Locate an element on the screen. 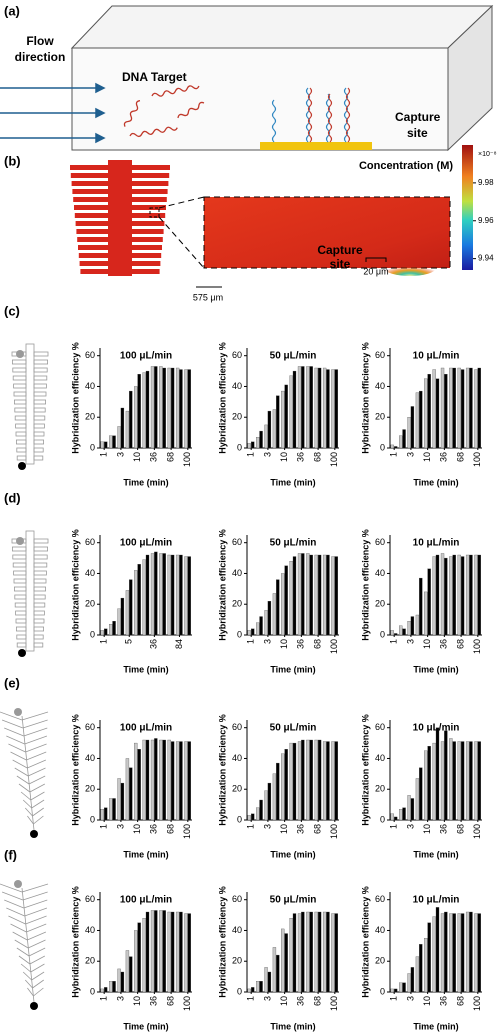 The image size is (501, 1032). panel-label: (f) is located at coordinates (10, 854).